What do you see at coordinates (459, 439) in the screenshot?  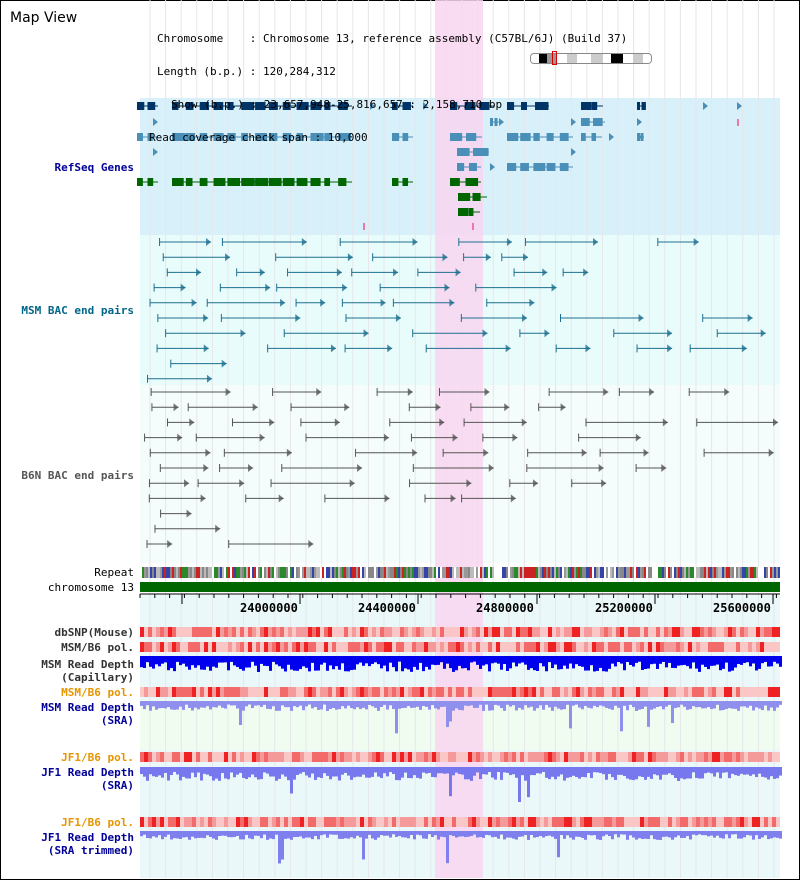 I see `highlight-region` at bounding box center [459, 439].